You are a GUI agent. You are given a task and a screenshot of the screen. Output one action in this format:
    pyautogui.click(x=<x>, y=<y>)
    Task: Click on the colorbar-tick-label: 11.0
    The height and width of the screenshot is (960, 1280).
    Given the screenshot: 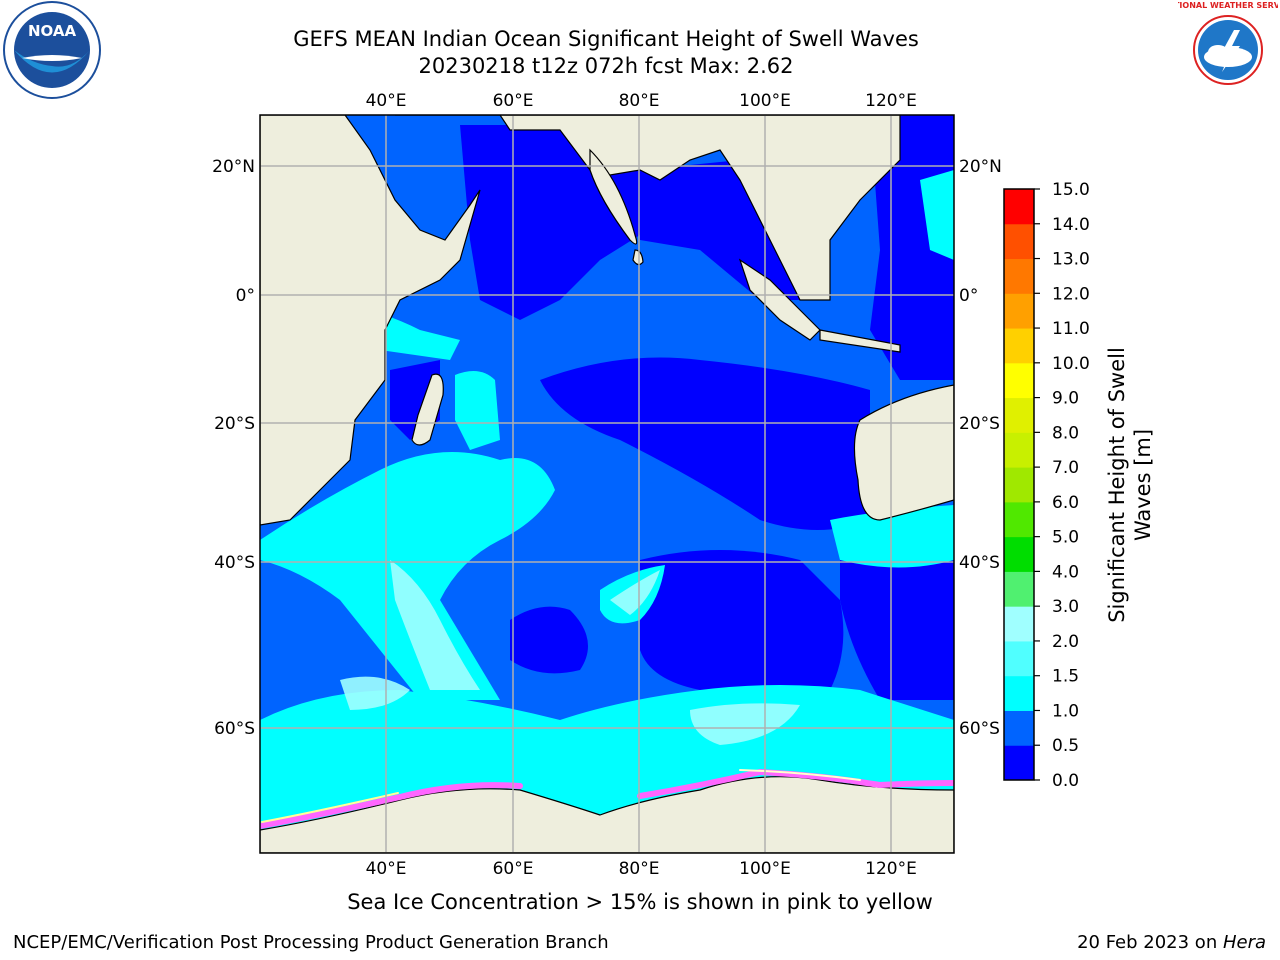 What is the action you would take?
    pyautogui.click(x=1071, y=329)
    